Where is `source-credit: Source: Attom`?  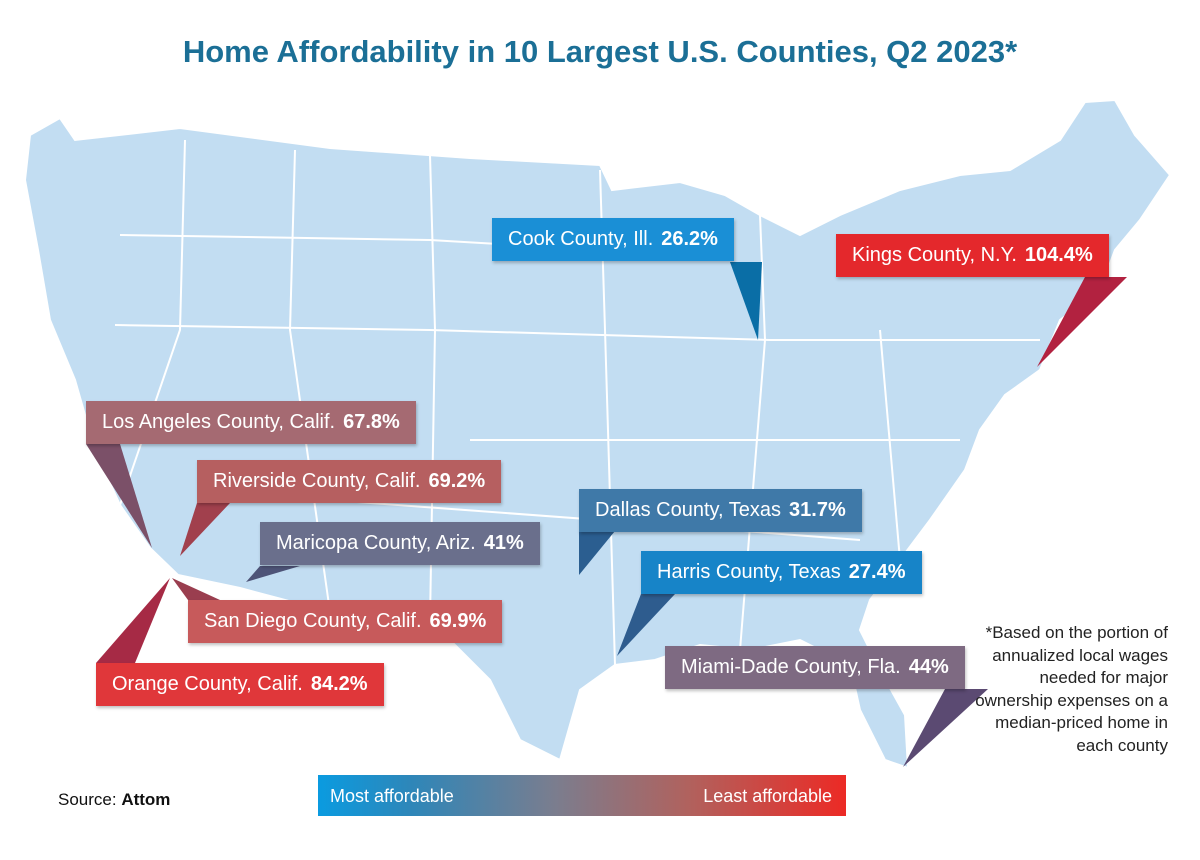 source-credit: Source: Attom is located at coordinates (114, 800).